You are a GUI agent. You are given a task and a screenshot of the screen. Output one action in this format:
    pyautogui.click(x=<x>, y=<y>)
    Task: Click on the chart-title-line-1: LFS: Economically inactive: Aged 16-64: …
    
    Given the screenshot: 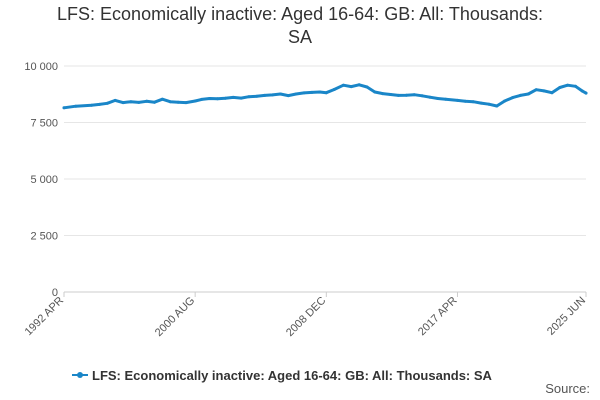 What is the action you would take?
    pyautogui.click(x=300, y=14)
    